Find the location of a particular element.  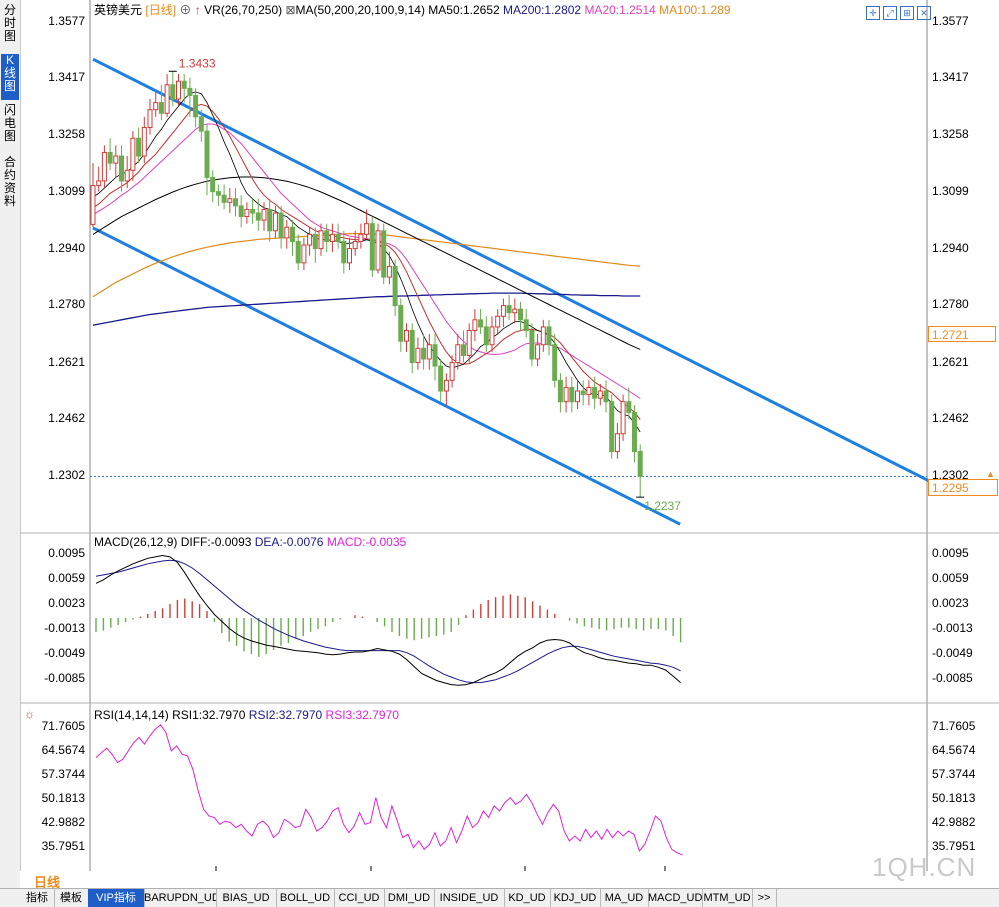

indicator-tab: MTM_UD is located at coordinates (727, 898).